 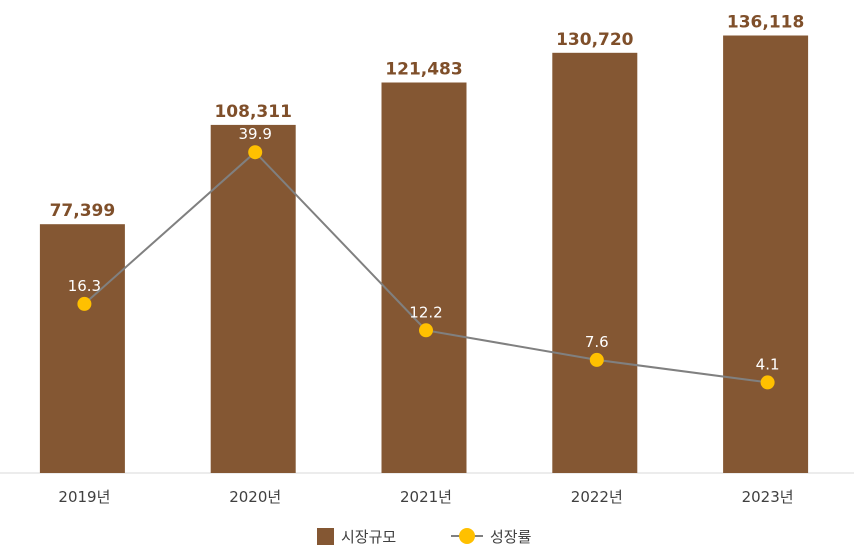 I want to click on x-tick-label: 2021년, so click(x=426, y=497).